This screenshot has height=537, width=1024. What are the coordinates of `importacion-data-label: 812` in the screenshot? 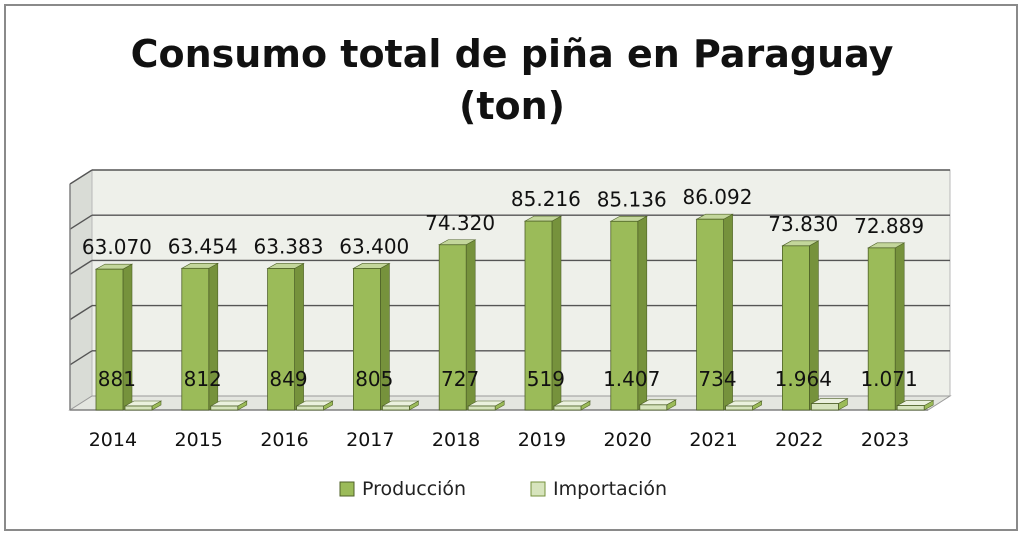 It's located at (203, 379).